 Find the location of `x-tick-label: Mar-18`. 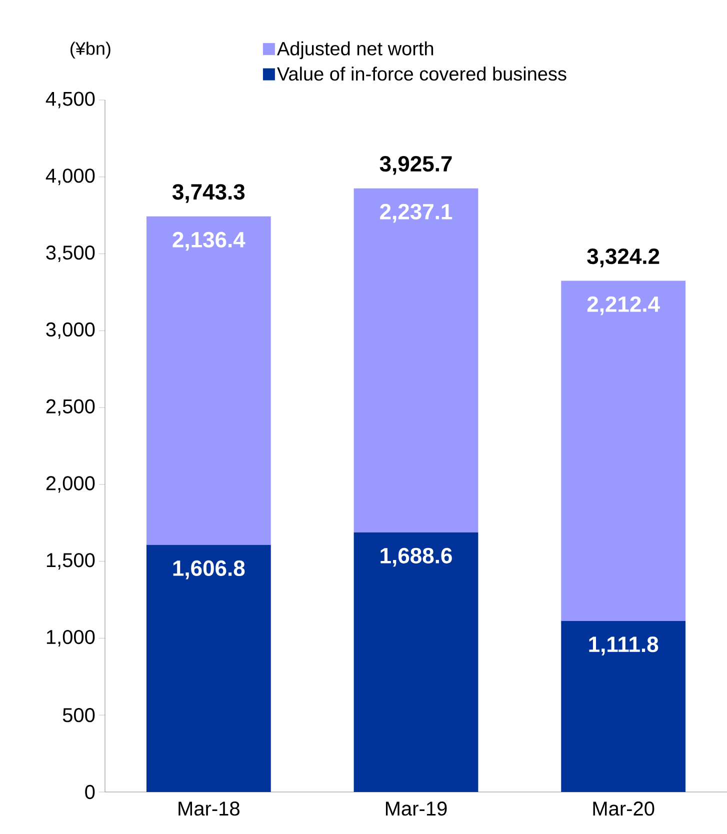

x-tick-label: Mar-18 is located at coordinates (209, 809).